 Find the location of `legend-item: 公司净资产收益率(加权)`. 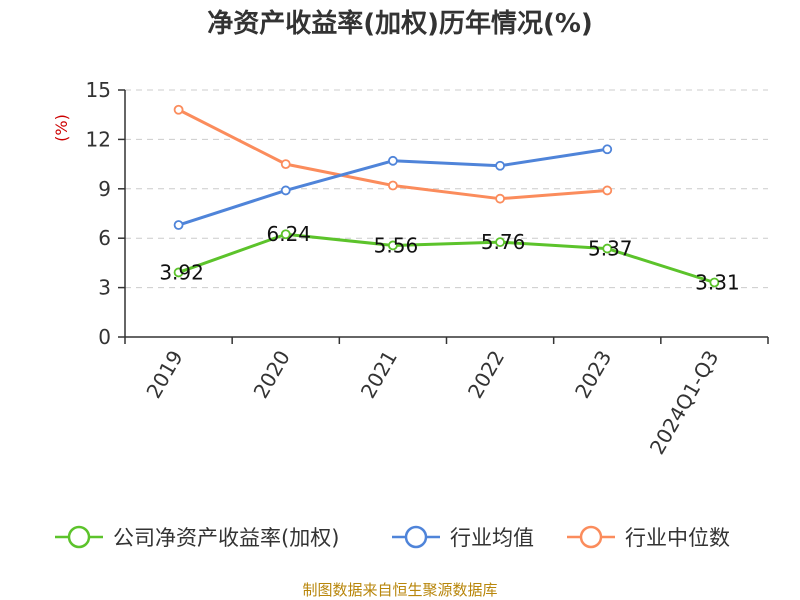

legend-item: 公司净资产收益率(加权) is located at coordinates (197, 537).